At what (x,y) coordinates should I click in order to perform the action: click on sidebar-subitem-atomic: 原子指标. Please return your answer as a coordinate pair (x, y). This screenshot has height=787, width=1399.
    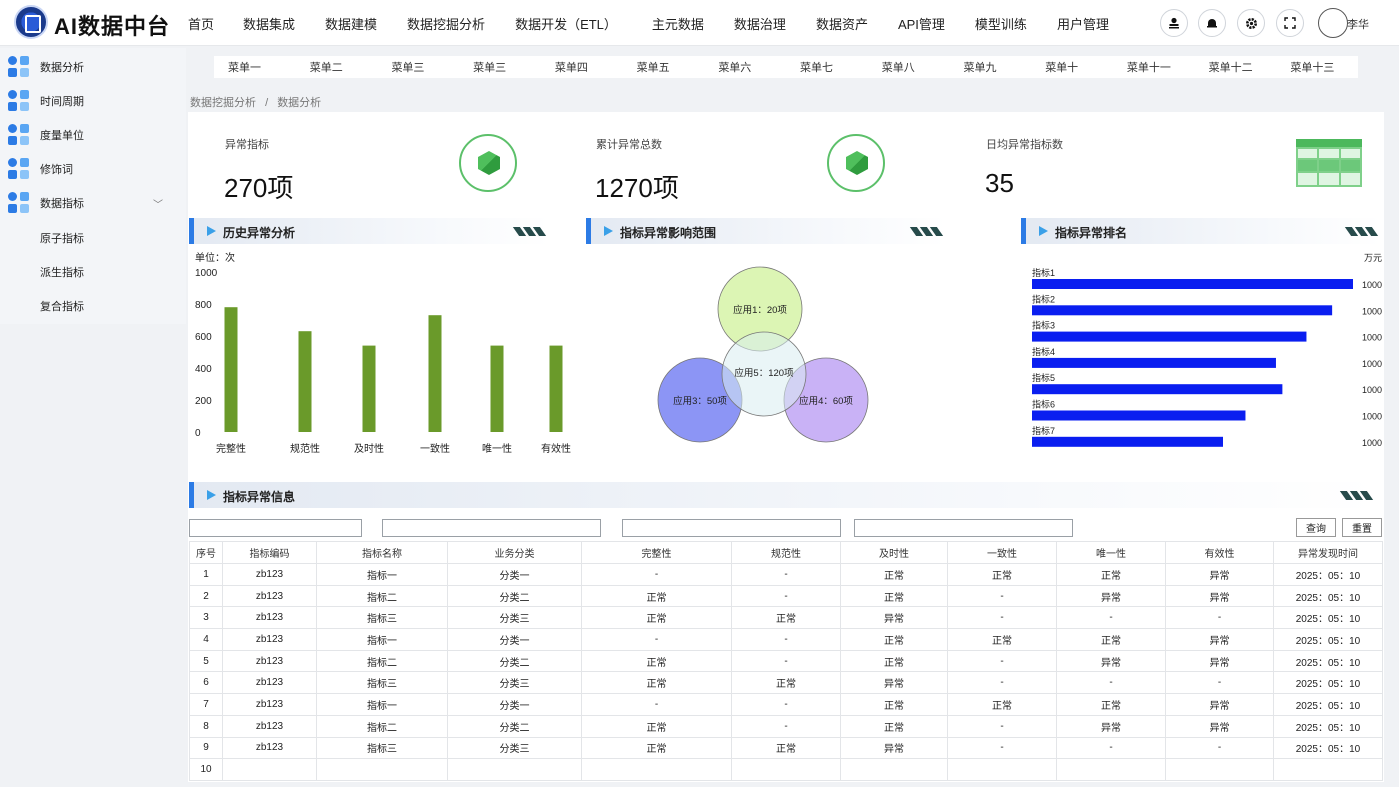
    Looking at the image, I should click on (93, 238).